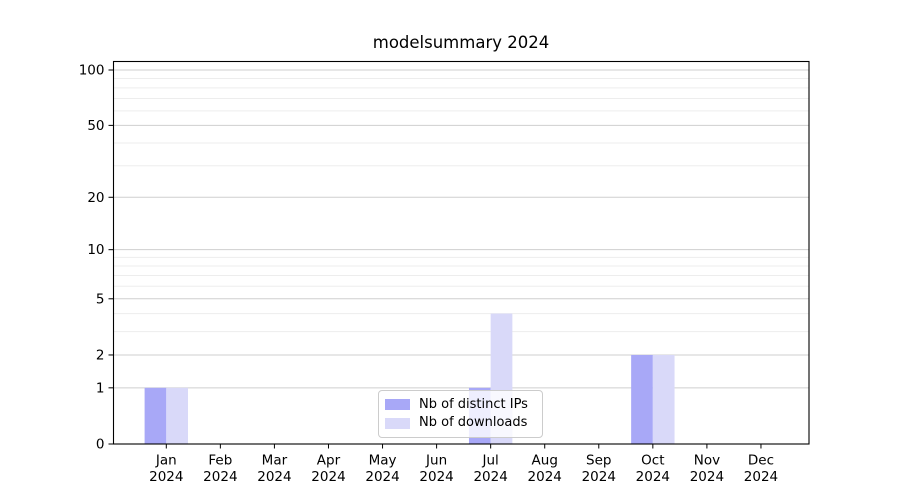 The height and width of the screenshot is (500, 900). Describe the element at coordinates (545, 469) in the screenshot. I see `x-tick-label: Aug 2024` at that location.